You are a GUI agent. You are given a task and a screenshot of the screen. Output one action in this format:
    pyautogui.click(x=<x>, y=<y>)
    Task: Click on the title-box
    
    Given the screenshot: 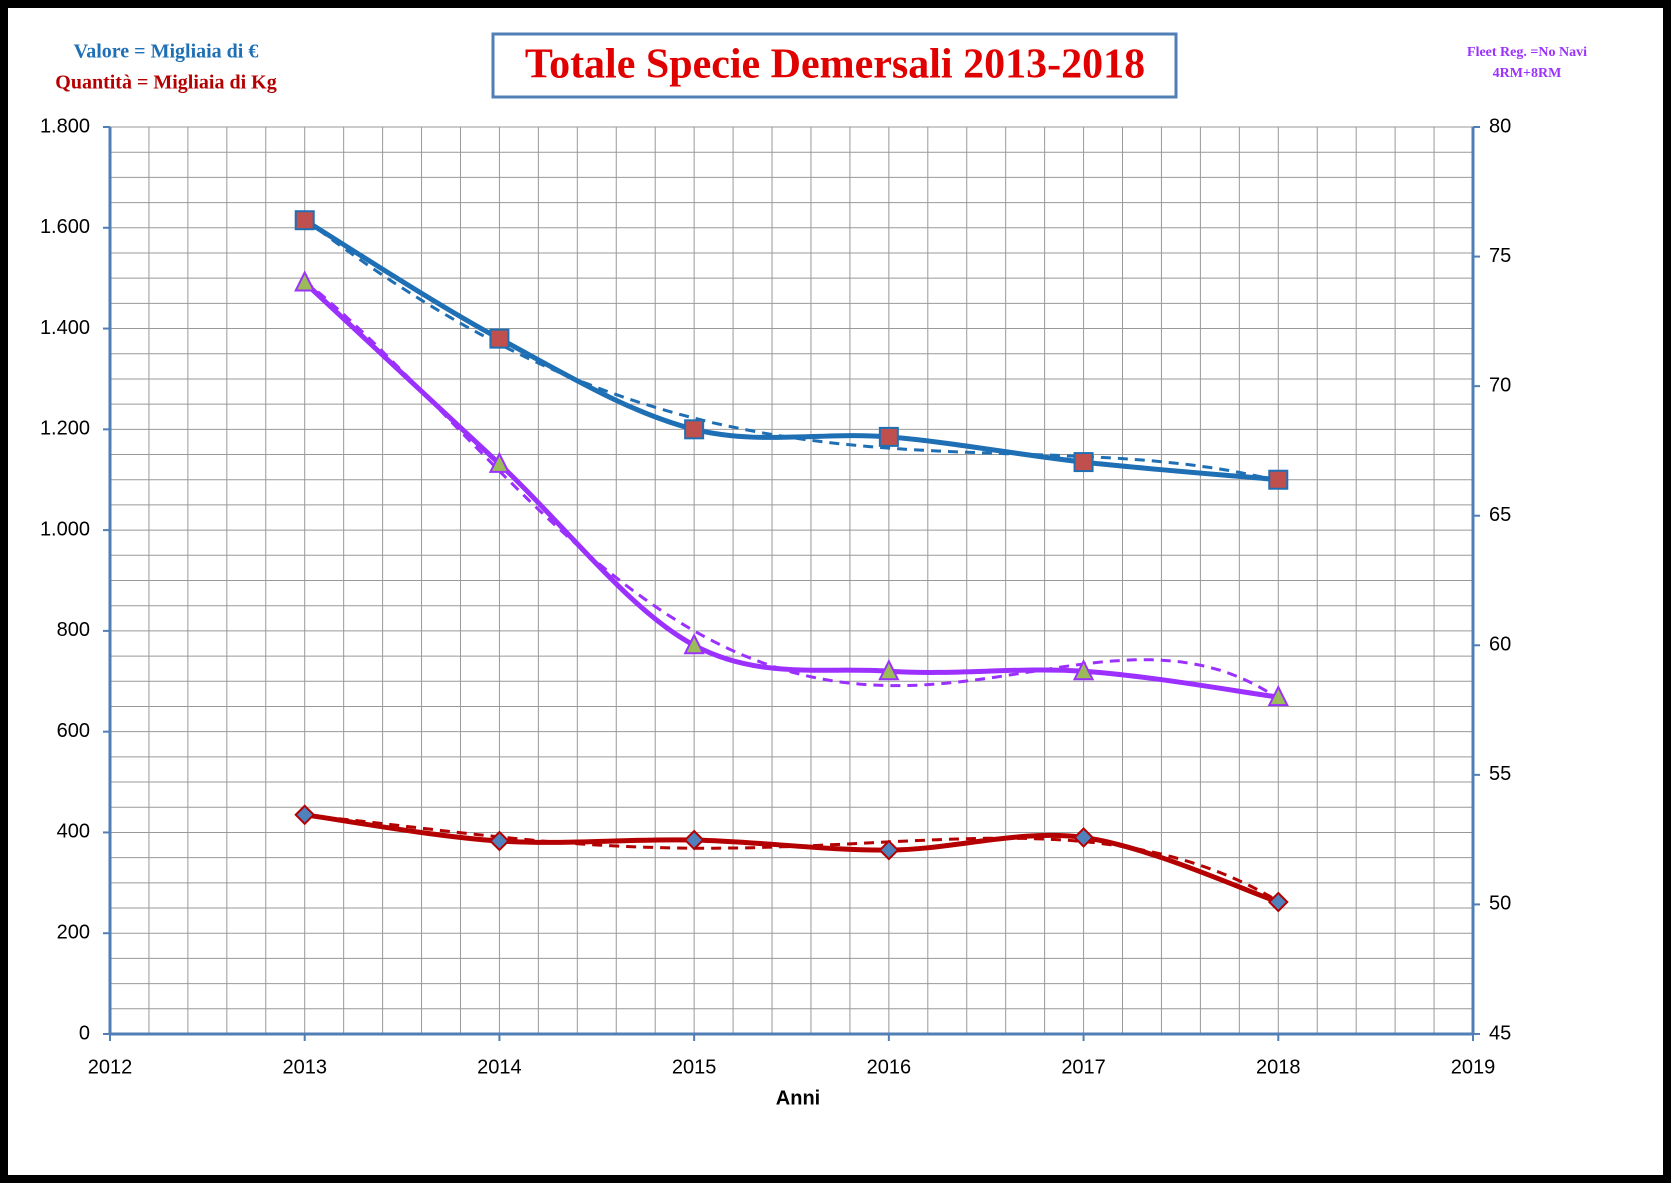 What is the action you would take?
    pyautogui.click(x=834, y=65)
    